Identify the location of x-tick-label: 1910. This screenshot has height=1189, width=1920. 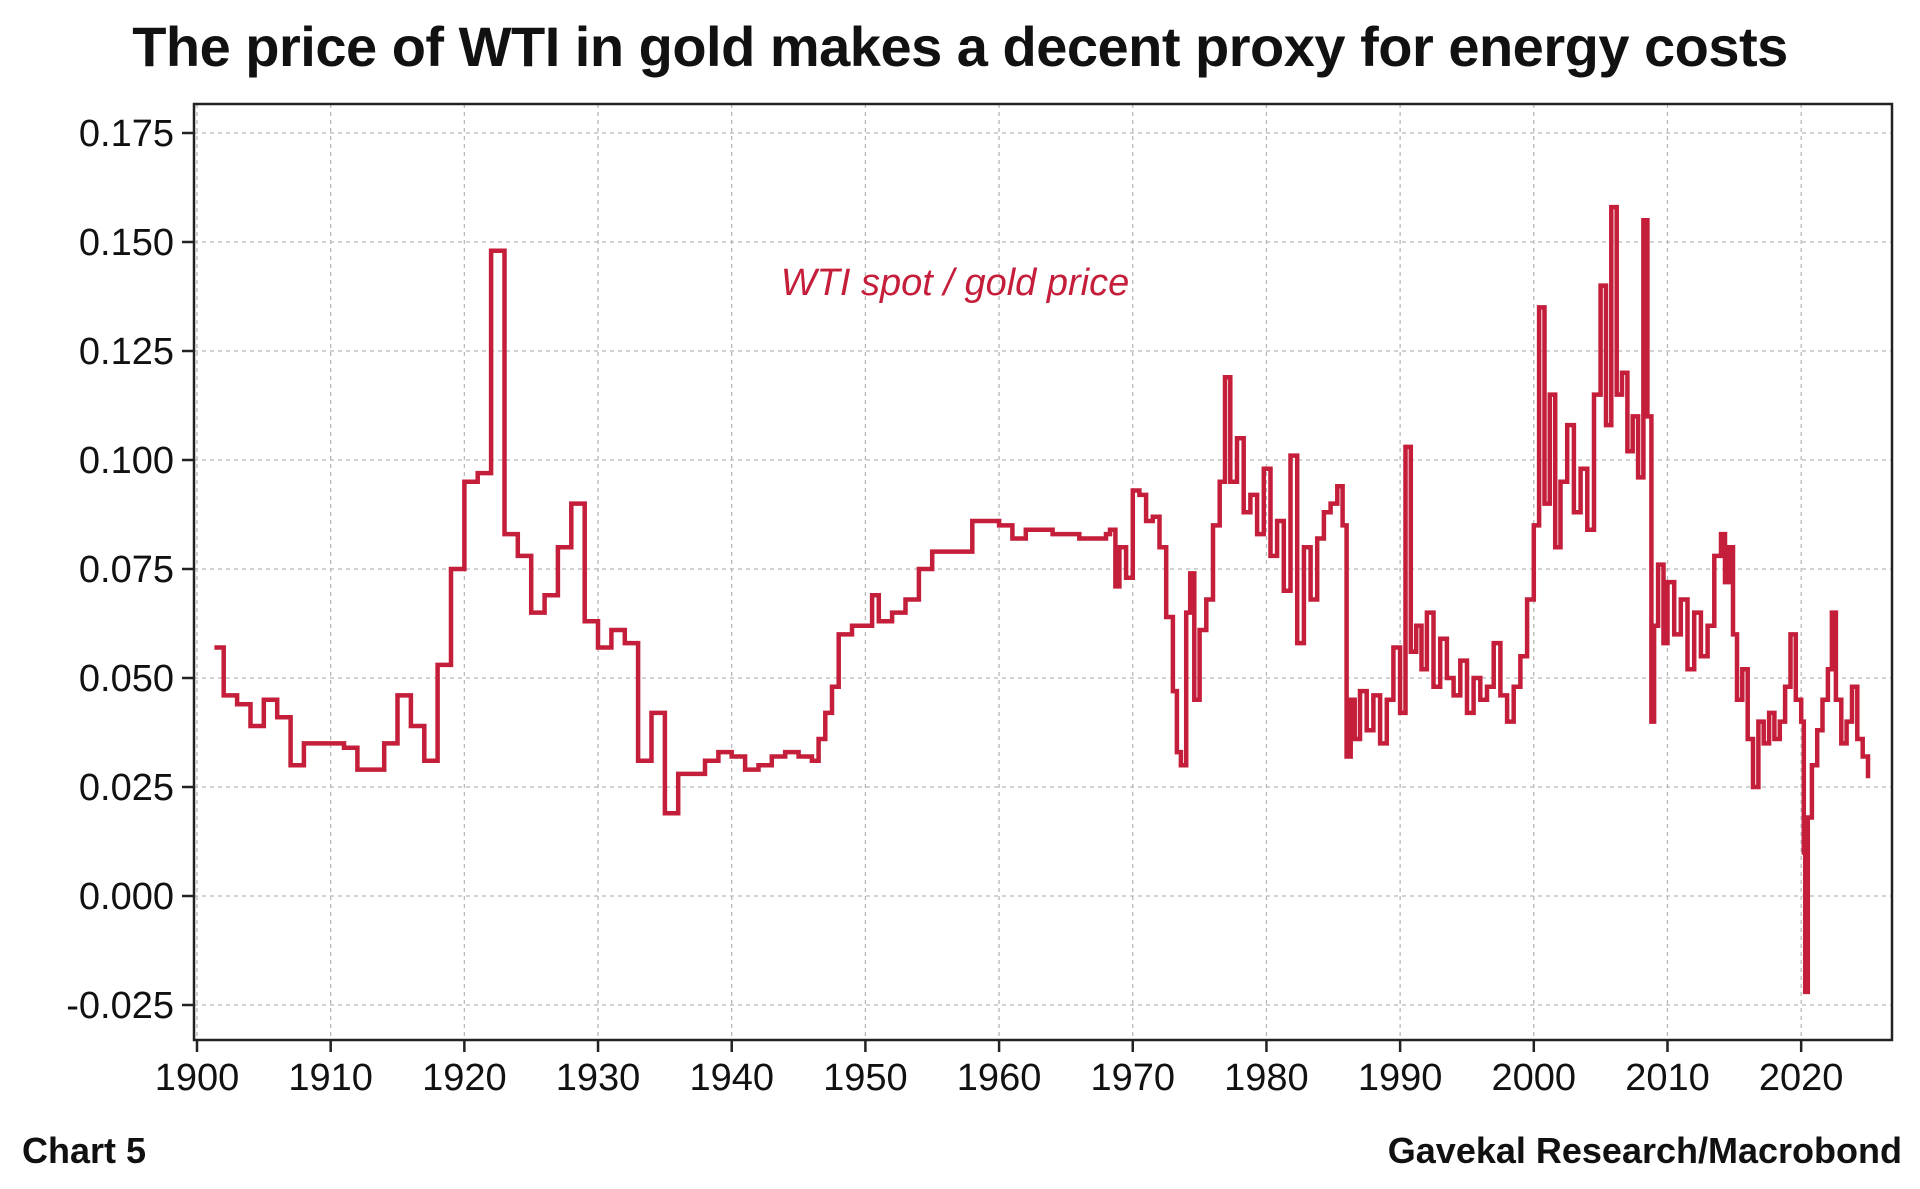
(330, 1078).